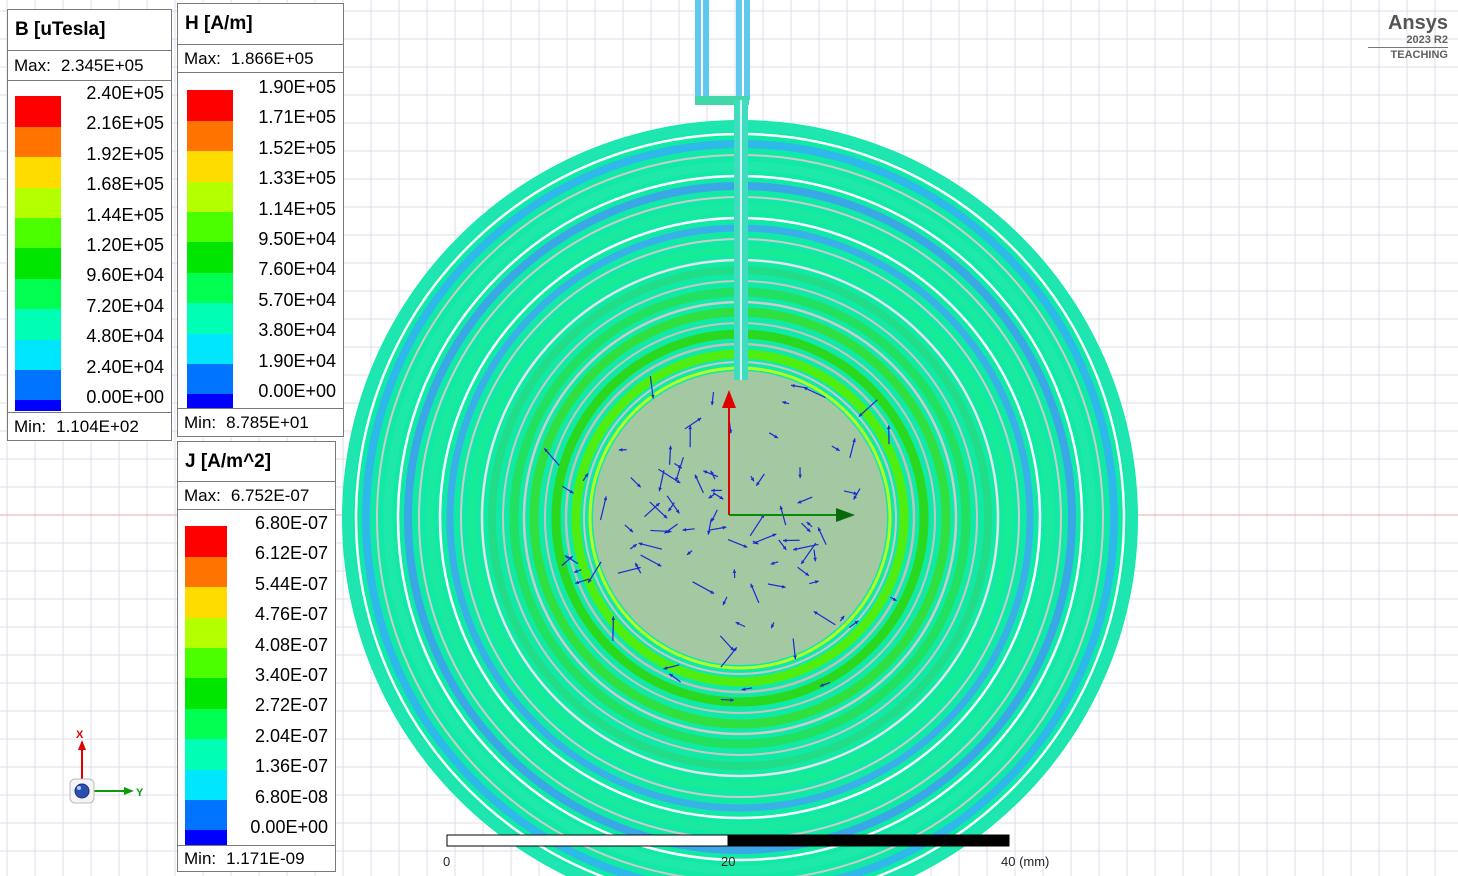 The height and width of the screenshot is (876, 1458). I want to click on global-coordinate-axes, so click(788, 456).